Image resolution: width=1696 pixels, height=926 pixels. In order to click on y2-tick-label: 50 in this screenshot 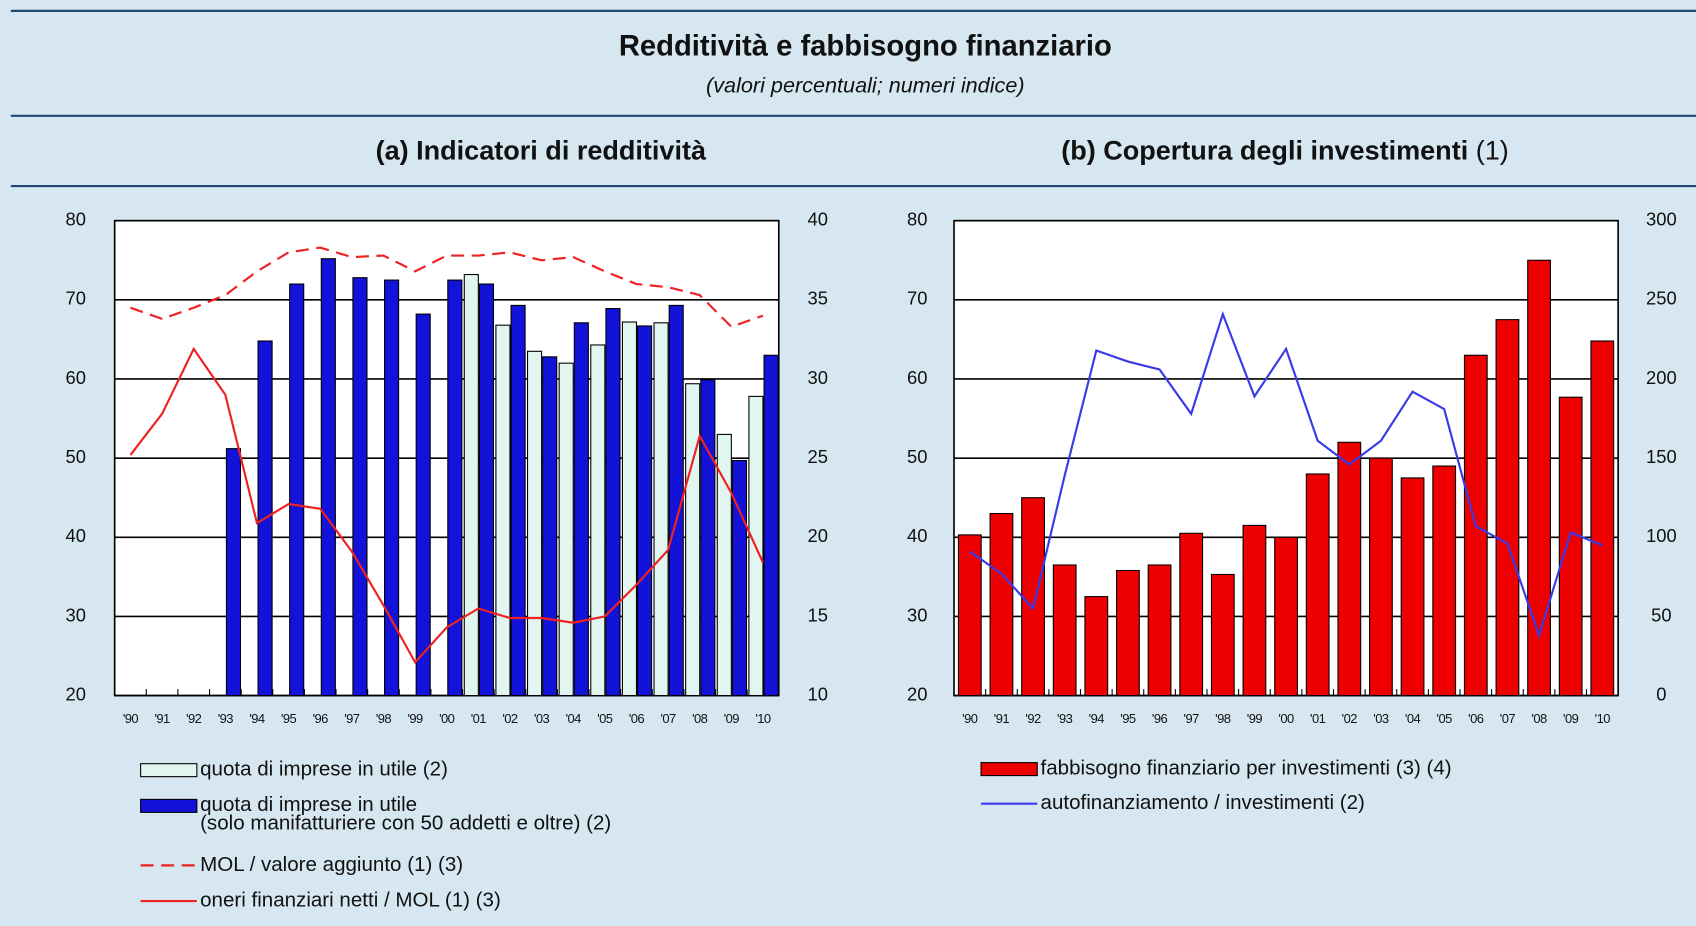, I will do `click(1661, 614)`.